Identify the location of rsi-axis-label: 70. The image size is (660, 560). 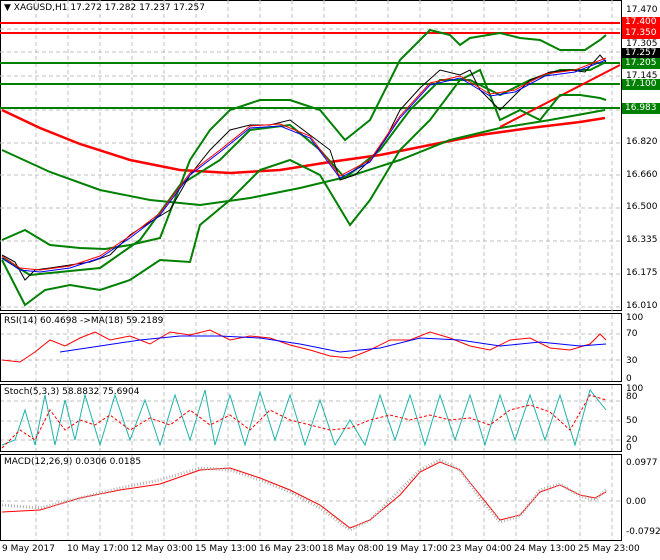
(632, 334).